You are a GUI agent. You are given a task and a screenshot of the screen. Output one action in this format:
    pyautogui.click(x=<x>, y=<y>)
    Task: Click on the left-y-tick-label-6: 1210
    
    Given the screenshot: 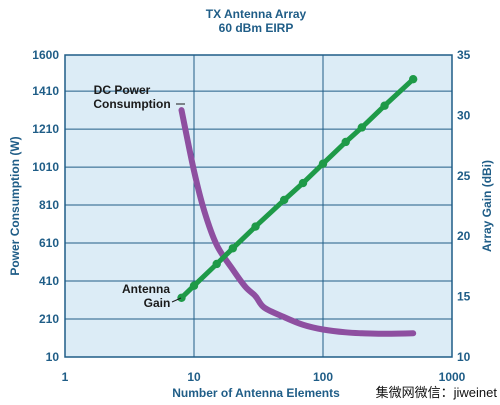 What is the action you would take?
    pyautogui.click(x=45, y=129)
    